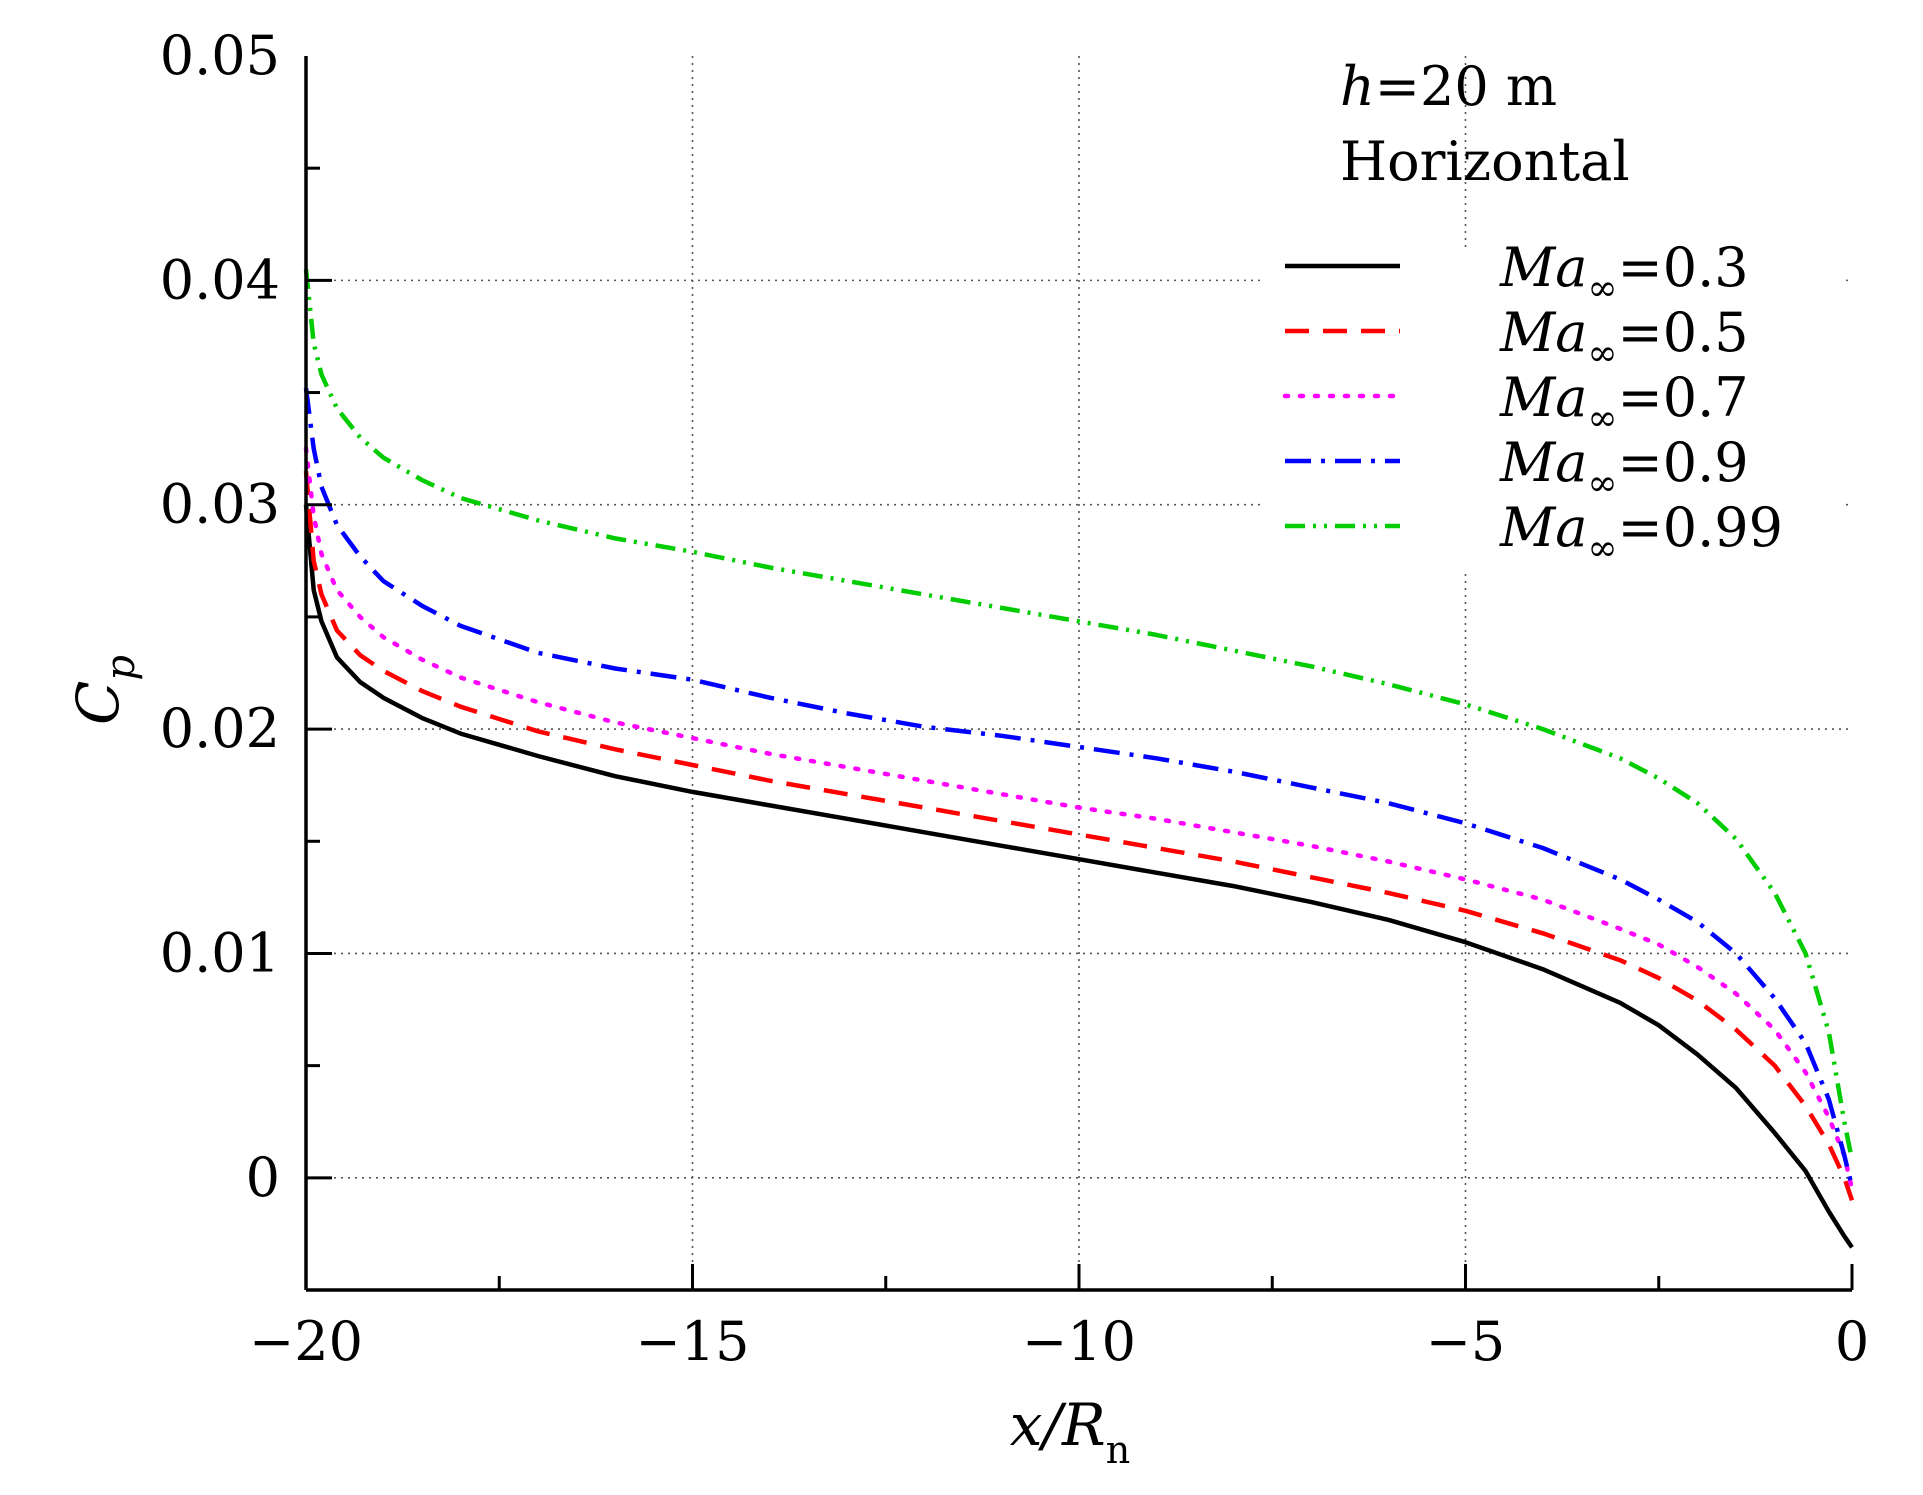 The height and width of the screenshot is (1495, 1923). I want to click on y-axis-title: Cp, so click(104, 690).